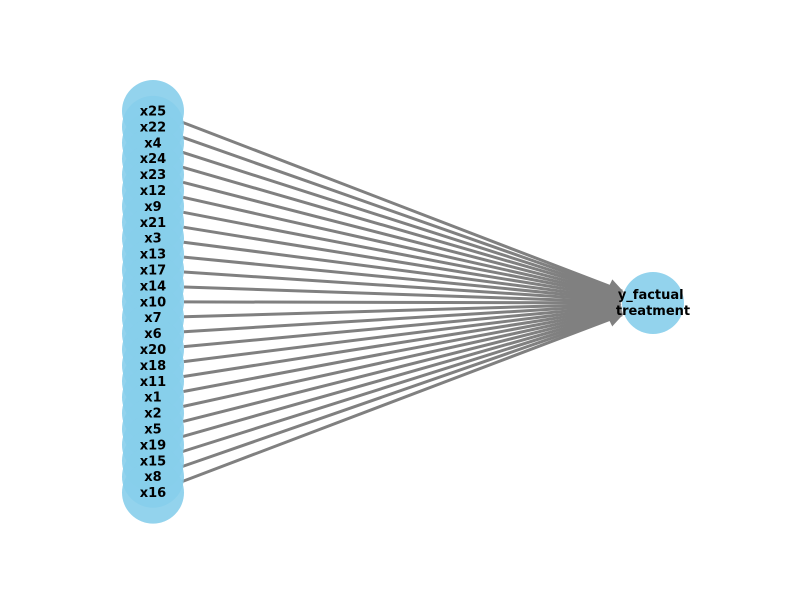  Describe the element at coordinates (152, 334) in the screenshot. I see `node-label-x6: x6` at that location.